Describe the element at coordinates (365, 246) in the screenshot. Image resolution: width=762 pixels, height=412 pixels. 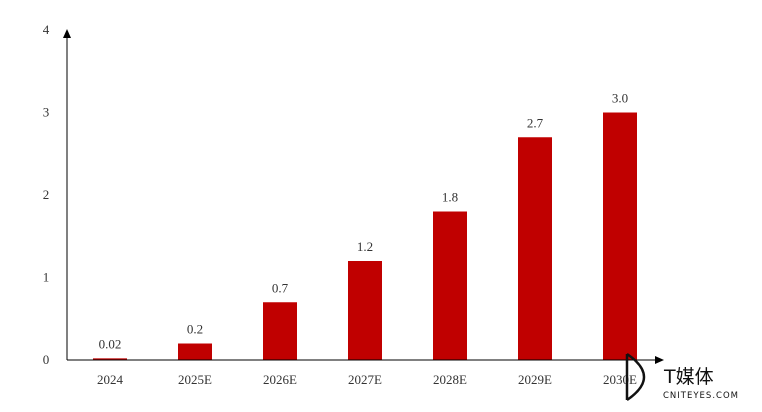
I see `data-label: 1.2` at that location.